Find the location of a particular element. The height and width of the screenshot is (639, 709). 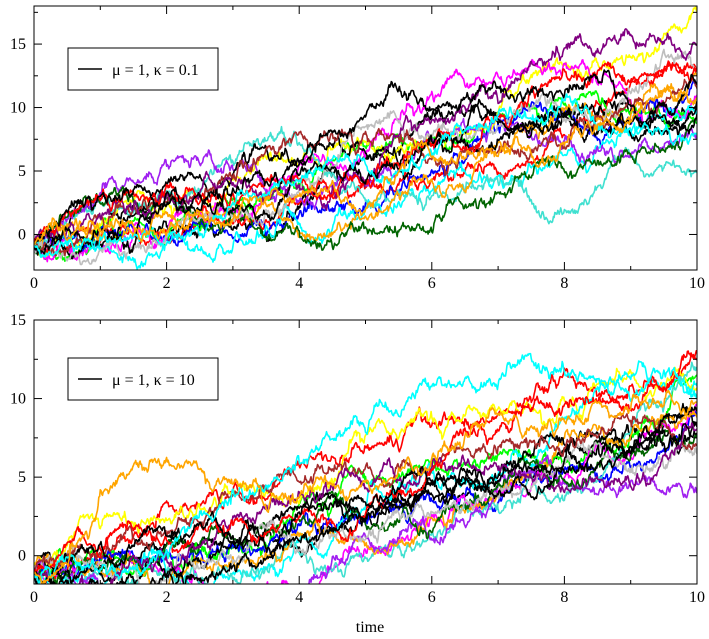

legend-top: μ = 1, κ = 0.1 is located at coordinates (143, 69).